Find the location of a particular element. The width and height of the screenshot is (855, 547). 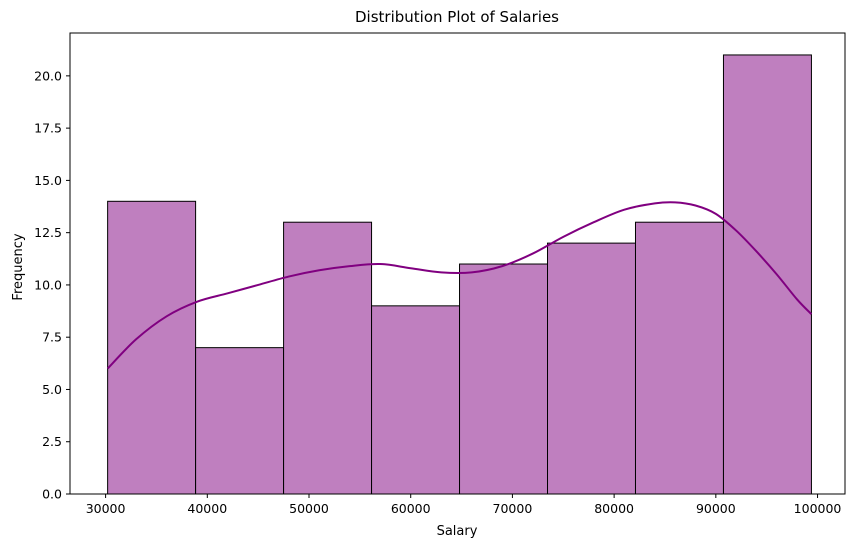

x-tick-label: 80000 is located at coordinates (614, 508).